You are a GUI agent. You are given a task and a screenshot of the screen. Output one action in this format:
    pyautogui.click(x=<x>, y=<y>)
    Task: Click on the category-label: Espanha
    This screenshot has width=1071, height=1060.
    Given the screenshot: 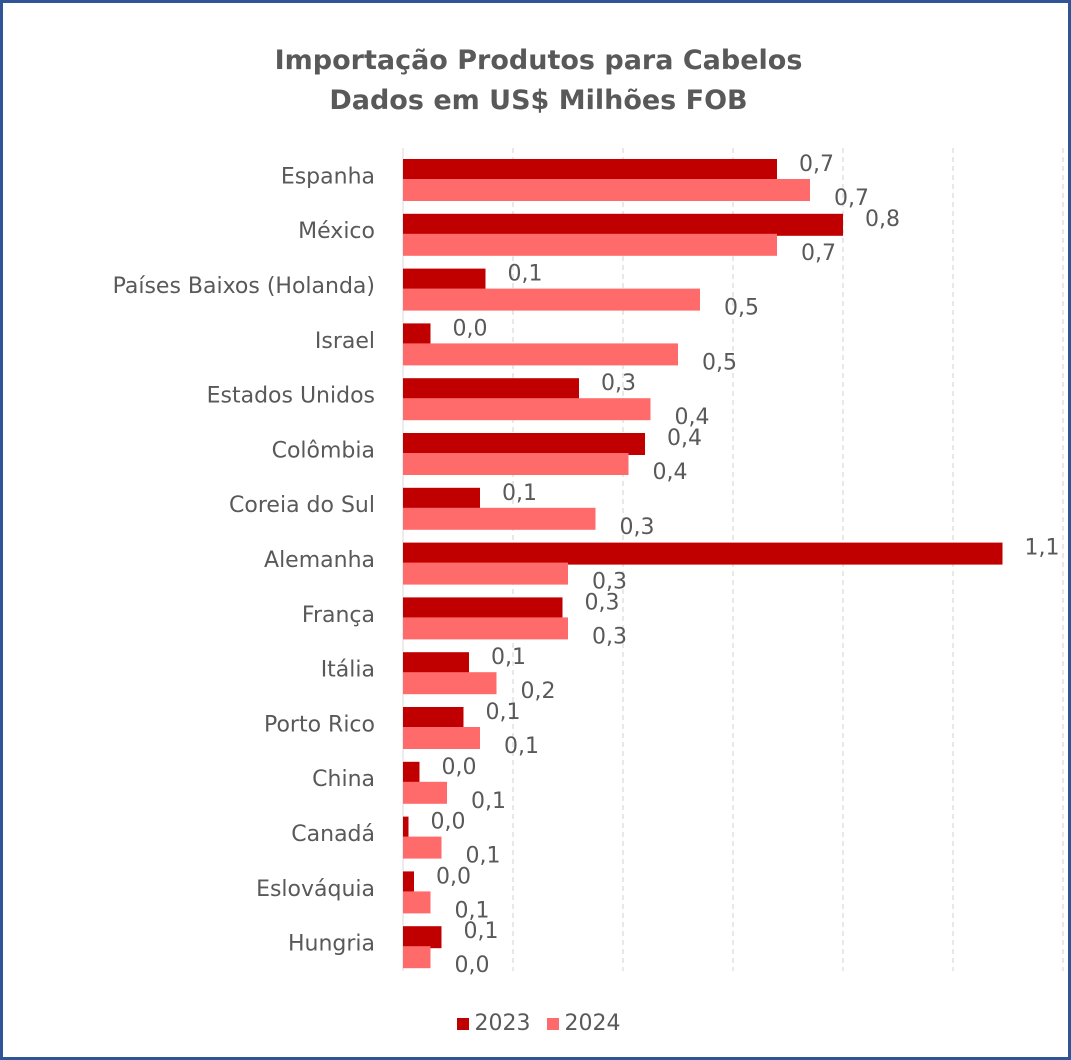 What is the action you would take?
    pyautogui.click(x=328, y=176)
    